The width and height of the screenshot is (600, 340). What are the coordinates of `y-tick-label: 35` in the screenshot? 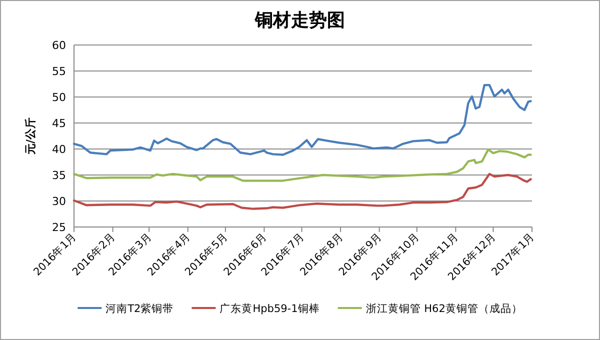 It's located at (59, 175).